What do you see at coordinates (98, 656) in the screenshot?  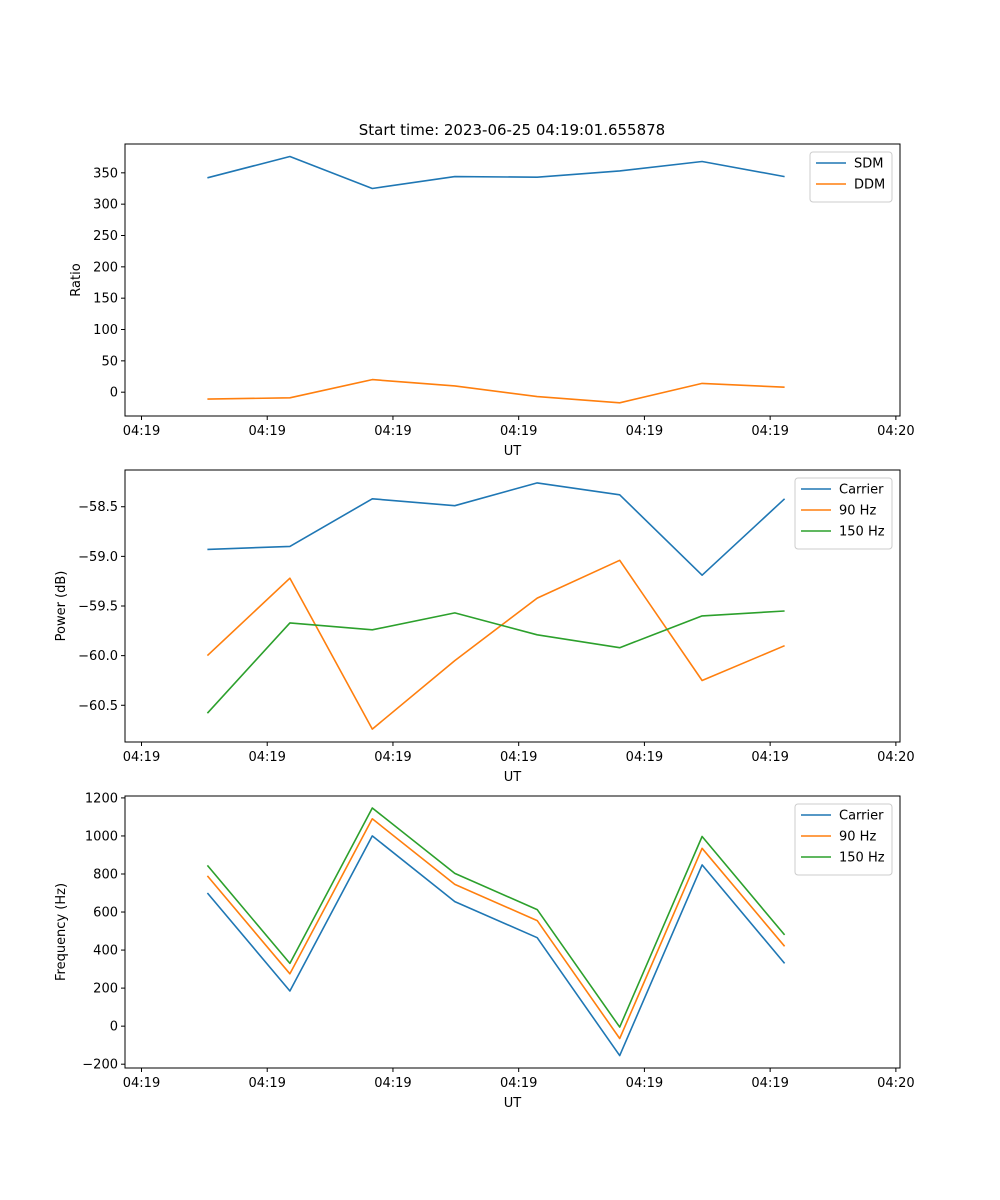 I see `y-tick-label: −60.0` at bounding box center [98, 656].